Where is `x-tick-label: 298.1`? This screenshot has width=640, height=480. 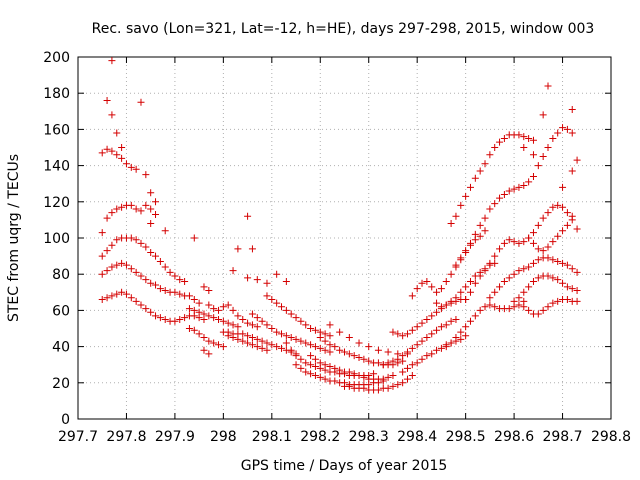
x-tick-label: 298.1 is located at coordinates (272, 437).